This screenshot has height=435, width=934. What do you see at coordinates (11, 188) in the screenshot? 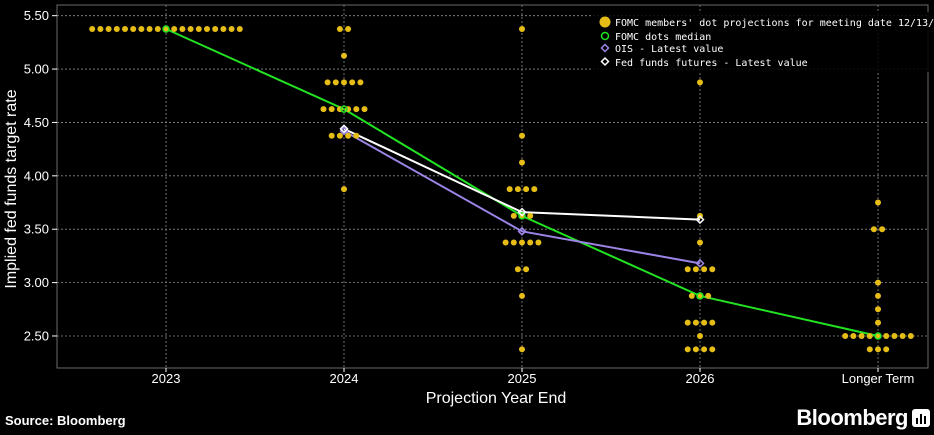
I see `y-axis-title: Implied fed funds target rate` at bounding box center [11, 188].